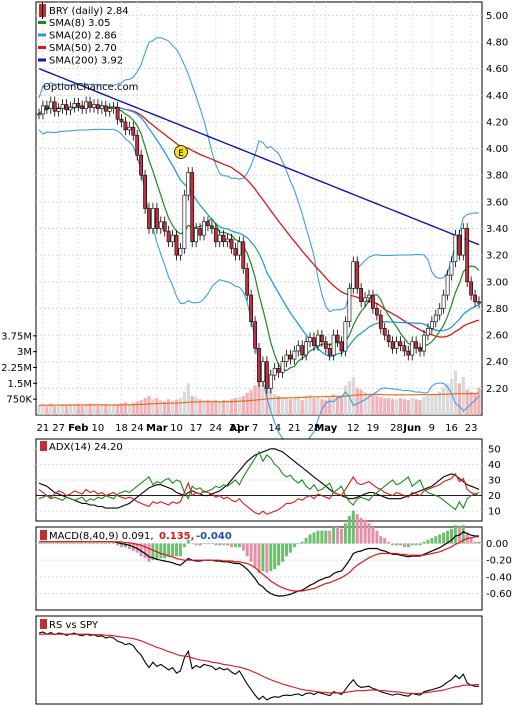 The height and width of the screenshot is (706, 526). I want to click on legend-swatch, so click(42, 22).